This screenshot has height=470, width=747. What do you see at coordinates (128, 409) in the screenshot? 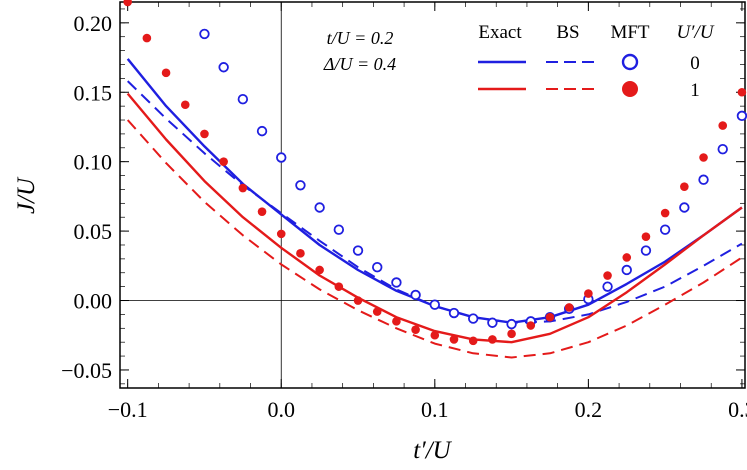
I see `x-tick-label: −0.1` at bounding box center [128, 409].